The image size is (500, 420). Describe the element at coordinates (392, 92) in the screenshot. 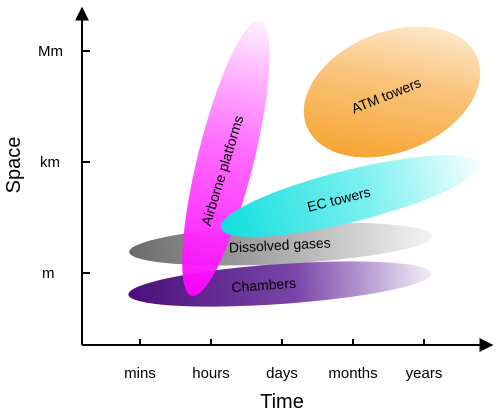

I see `atm-towers-ellipse: ATM towers` at that location.